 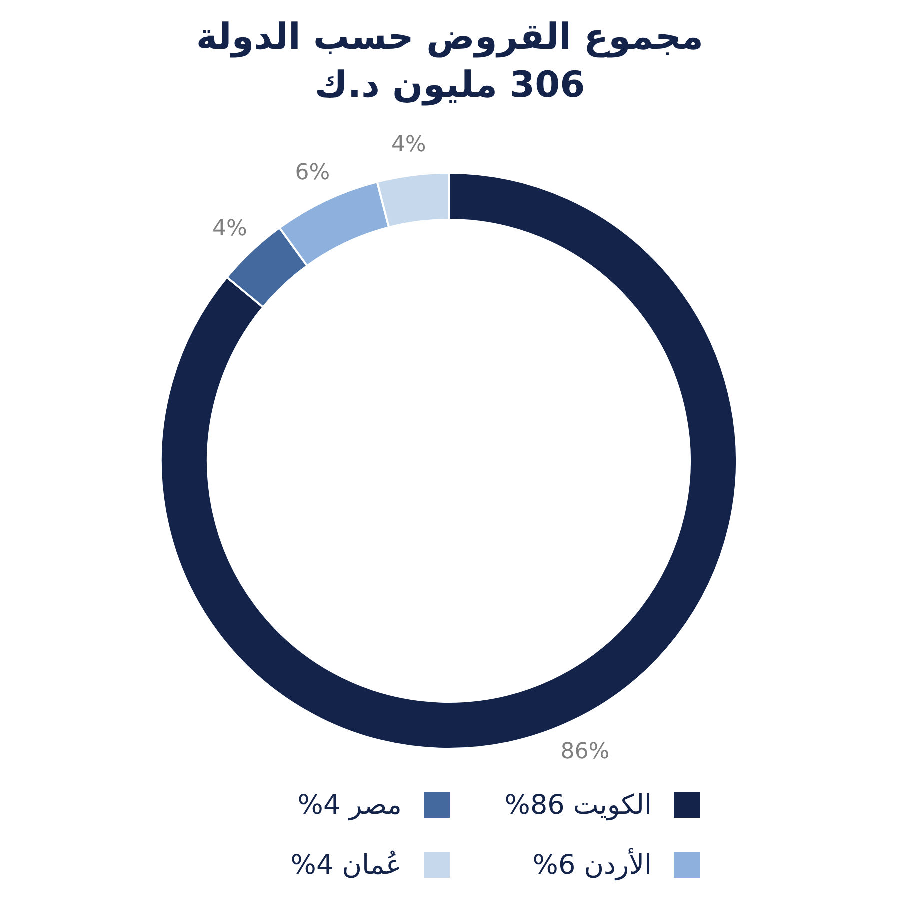 What do you see at coordinates (350, 805) in the screenshot?
I see `legend-label: مصر 4%` at bounding box center [350, 805].